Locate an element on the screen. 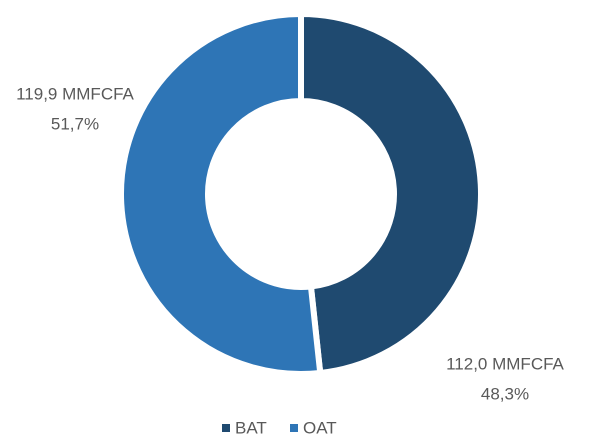 Image resolution: width=592 pixels, height=438 pixels. percent-label: 48,3% is located at coordinates (505, 393).